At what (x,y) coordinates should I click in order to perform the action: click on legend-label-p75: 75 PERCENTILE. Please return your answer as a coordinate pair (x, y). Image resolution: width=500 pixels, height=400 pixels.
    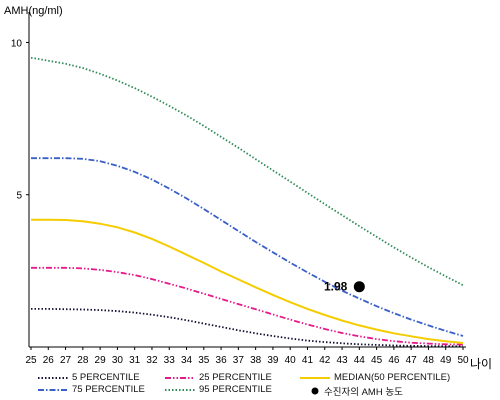
    Looking at the image, I should click on (108, 389).